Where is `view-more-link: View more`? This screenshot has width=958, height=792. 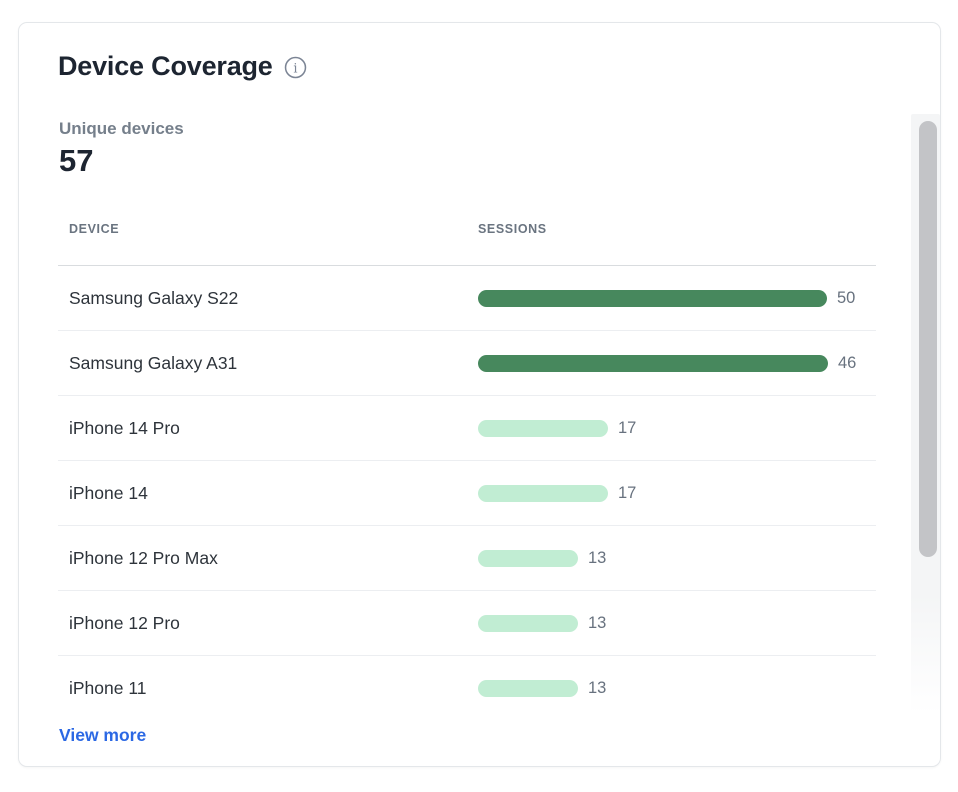
view-more-link: View more is located at coordinates (103, 735).